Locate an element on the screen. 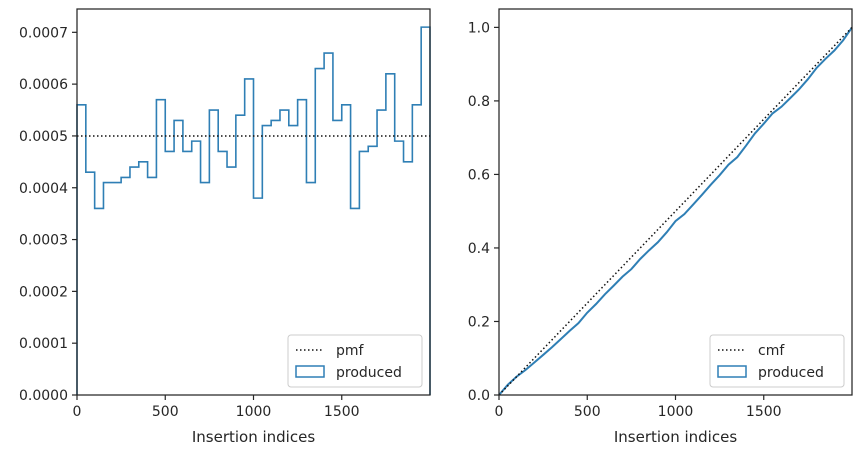  cmf-legend-label: cmf is located at coordinates (771, 351).